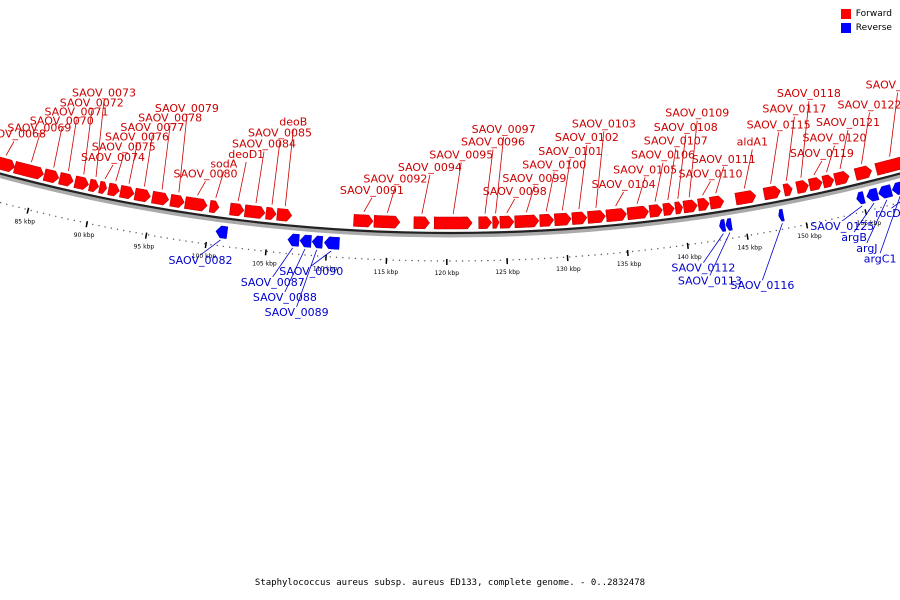  Describe the element at coordinates (845, 28) in the screenshot. I see `reverse-swatch` at that location.